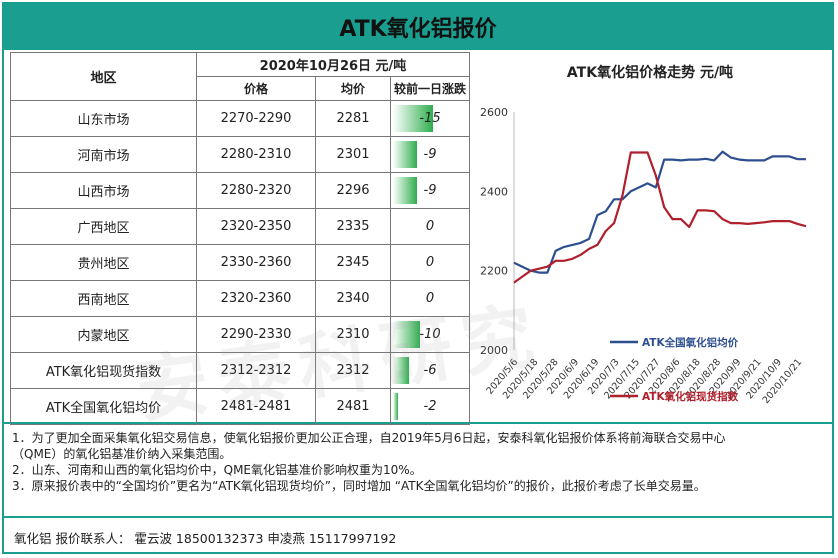  What do you see at coordinates (353, 118) in the screenshot?
I see `avg-price-cell: 2281` at bounding box center [353, 118].